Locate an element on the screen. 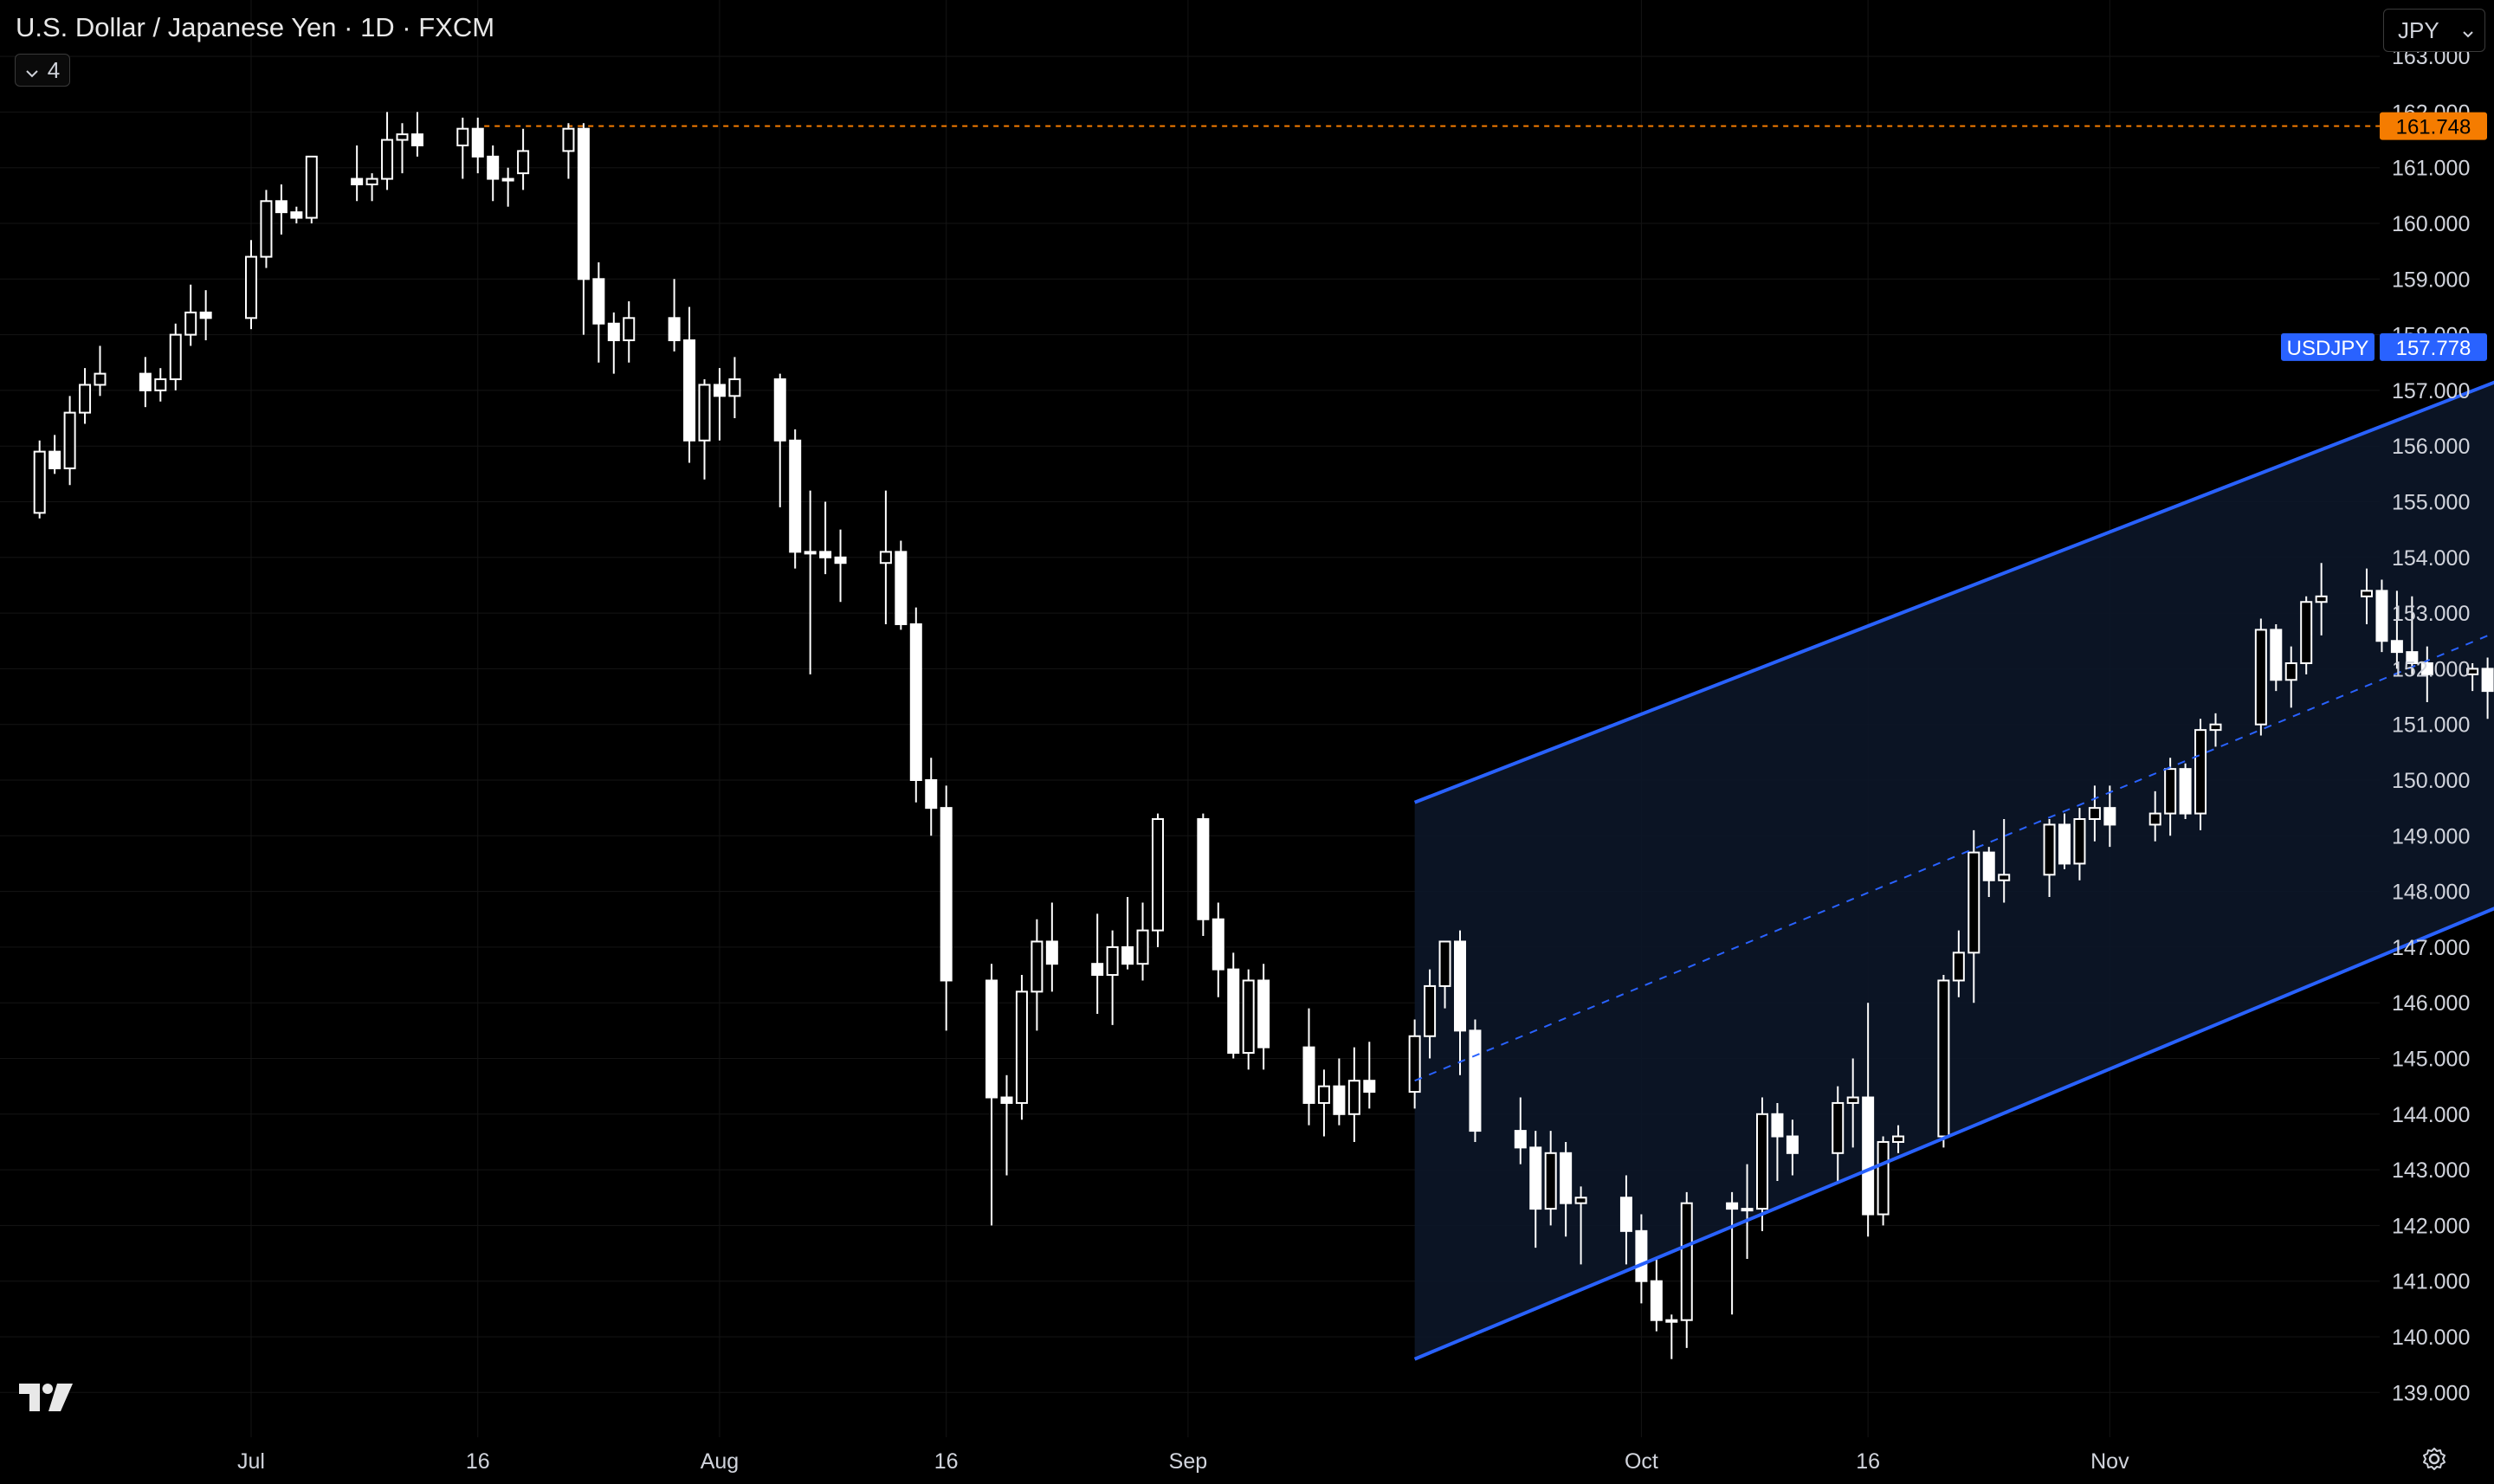 The height and width of the screenshot is (1484, 2494). tradingview-logo-icon is located at coordinates (46, 1400).